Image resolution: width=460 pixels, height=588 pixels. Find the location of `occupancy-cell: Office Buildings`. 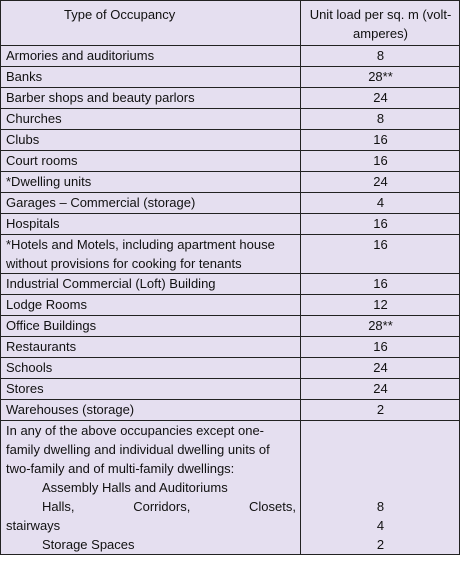

occupancy-cell: Office Buildings is located at coordinates (150, 326).